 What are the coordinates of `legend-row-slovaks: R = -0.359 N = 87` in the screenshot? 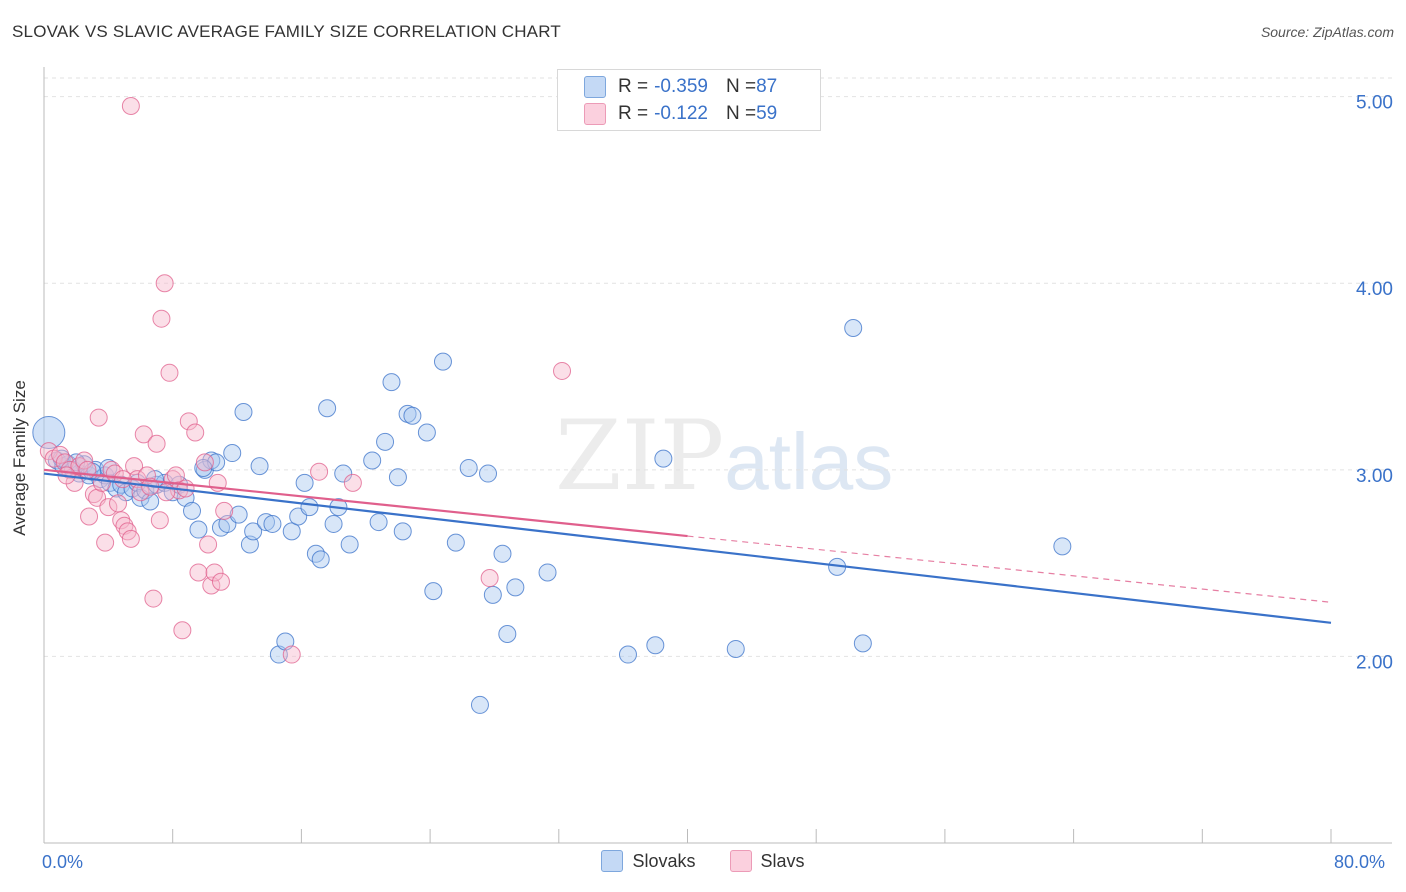 It's located at (680, 87).